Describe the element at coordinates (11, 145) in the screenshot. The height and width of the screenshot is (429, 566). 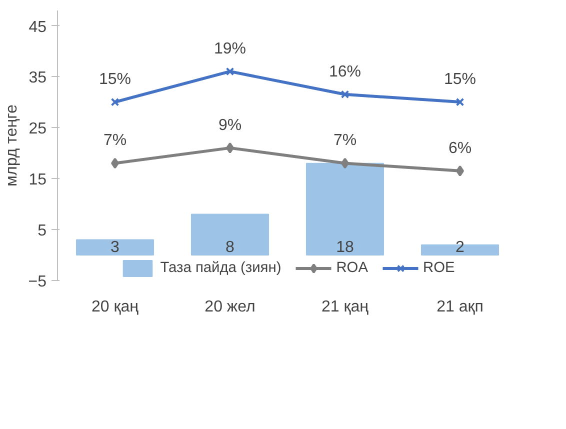
I see `y-axis-title: млрд теңге` at that location.